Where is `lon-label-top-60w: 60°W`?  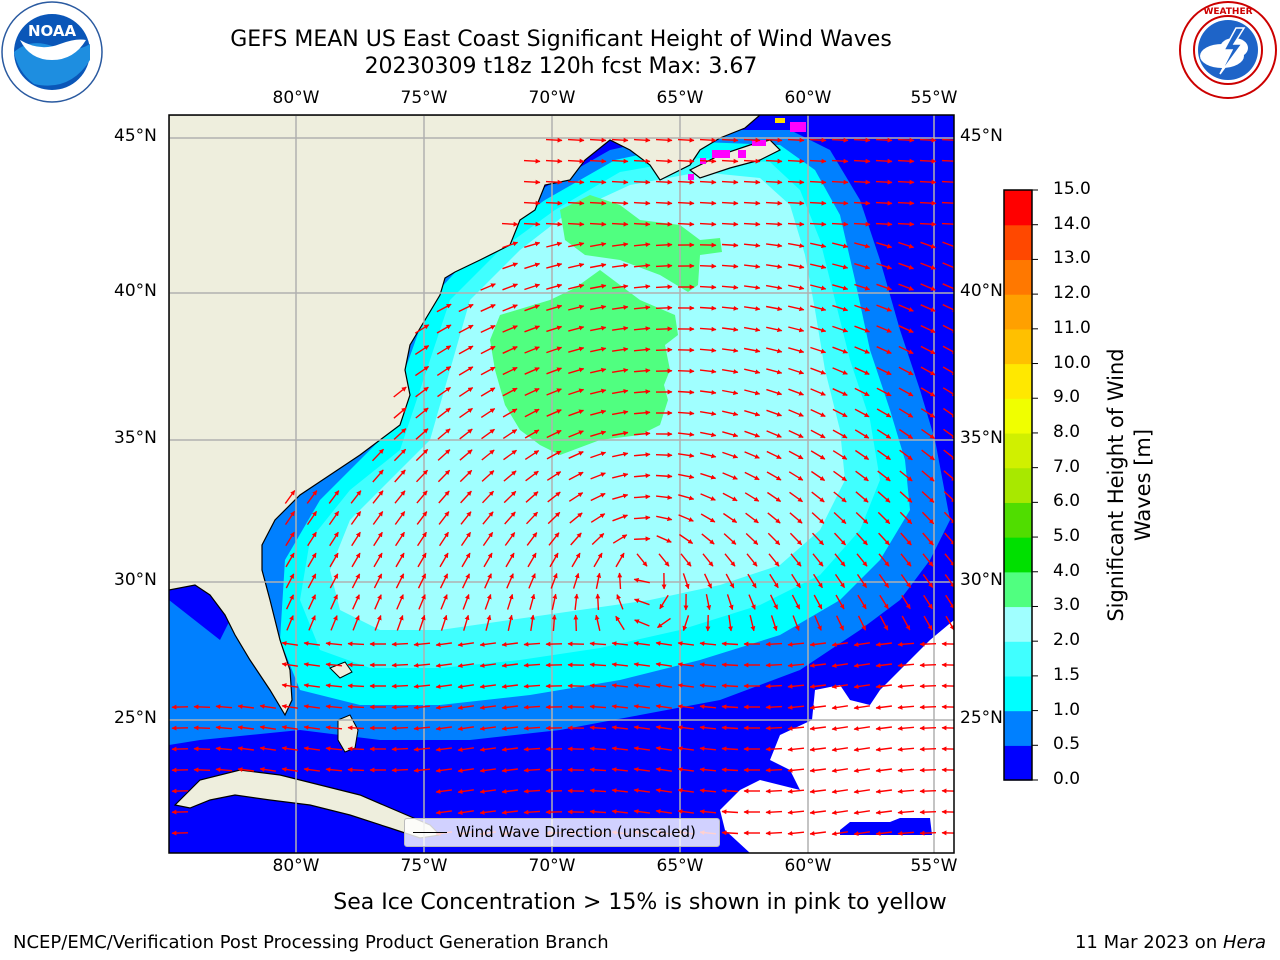
lon-label-top-60w: 60°W is located at coordinates (808, 98).